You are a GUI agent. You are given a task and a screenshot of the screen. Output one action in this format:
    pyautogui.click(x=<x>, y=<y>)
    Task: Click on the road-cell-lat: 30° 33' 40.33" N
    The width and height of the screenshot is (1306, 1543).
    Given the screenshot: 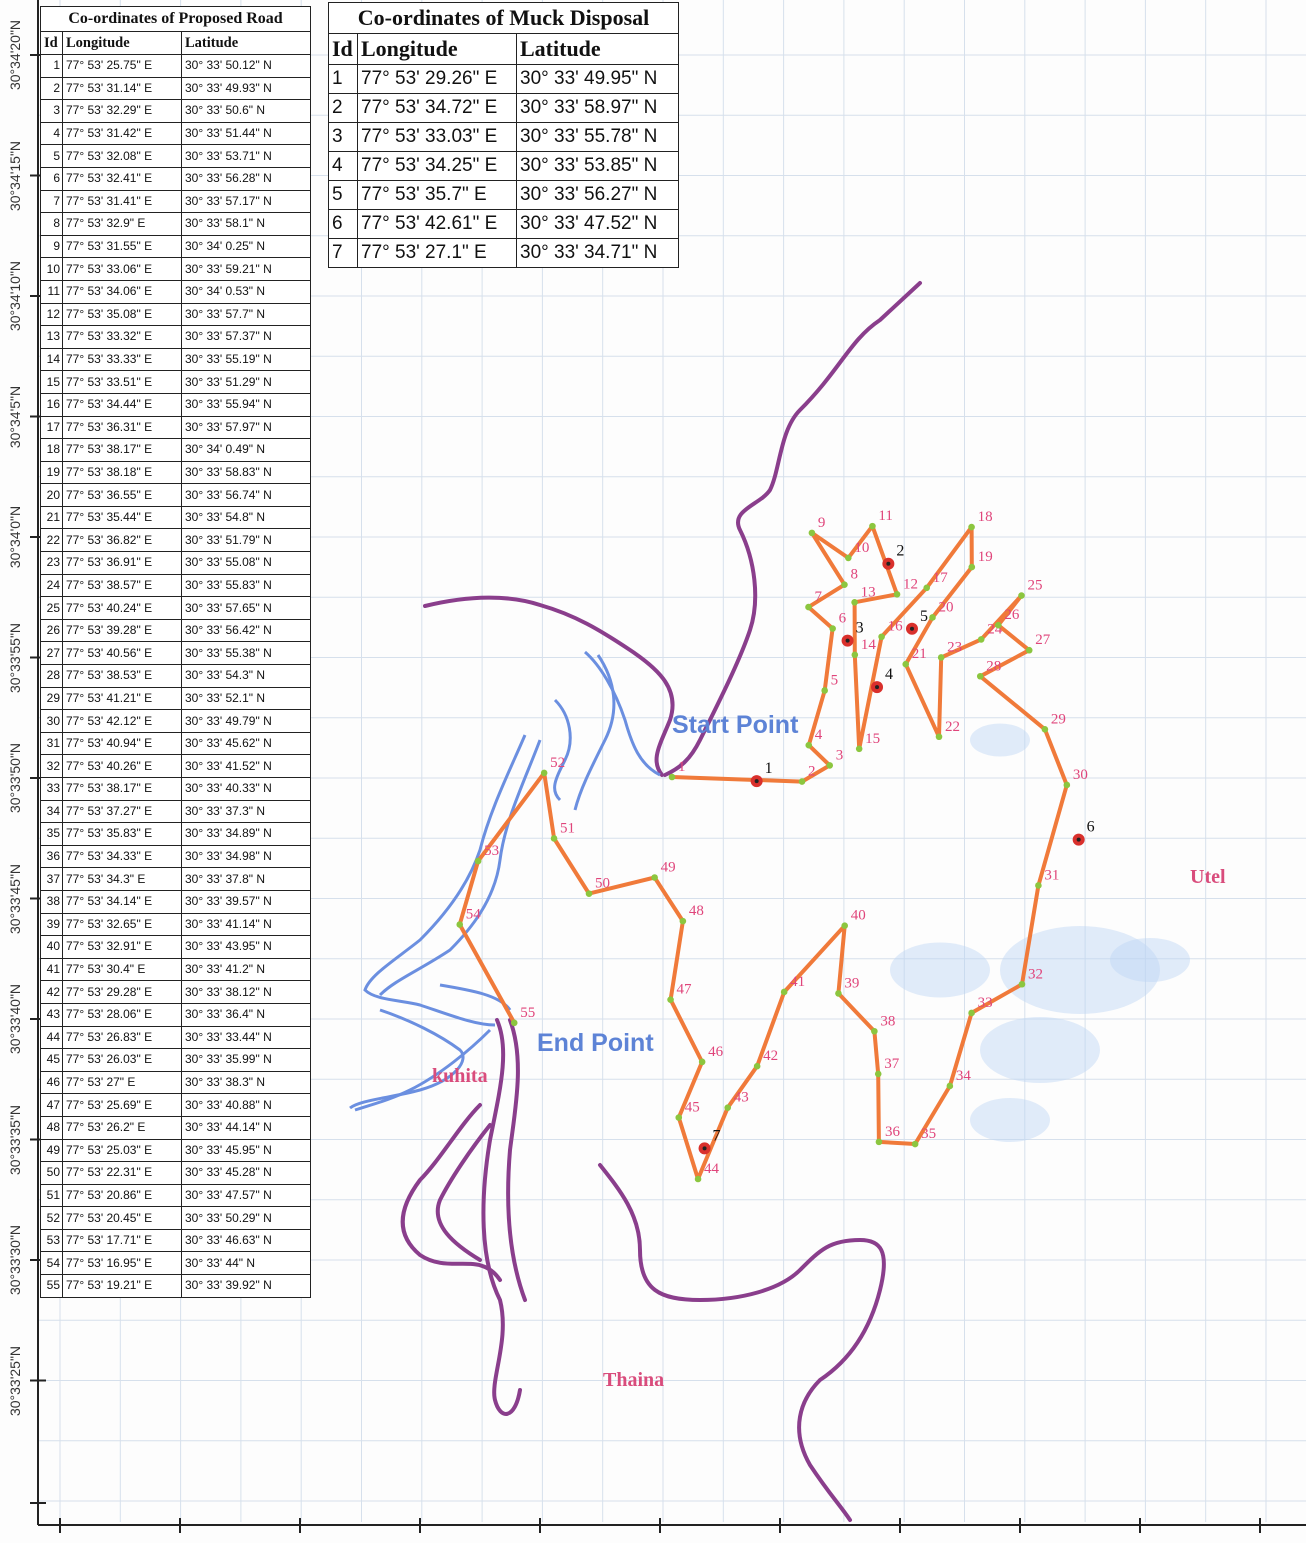 What is the action you would take?
    pyautogui.click(x=246, y=789)
    